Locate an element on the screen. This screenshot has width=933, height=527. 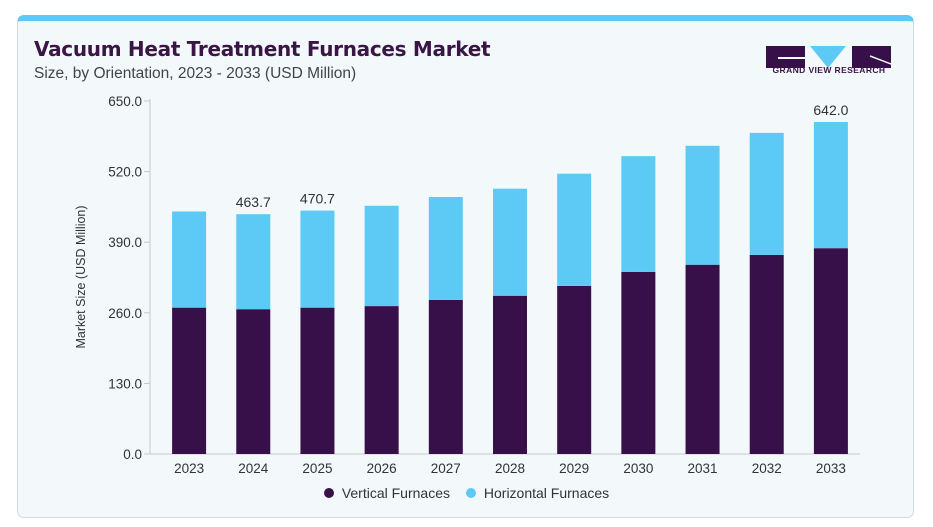
bar-horizontal-2033 is located at coordinates (830, 185).